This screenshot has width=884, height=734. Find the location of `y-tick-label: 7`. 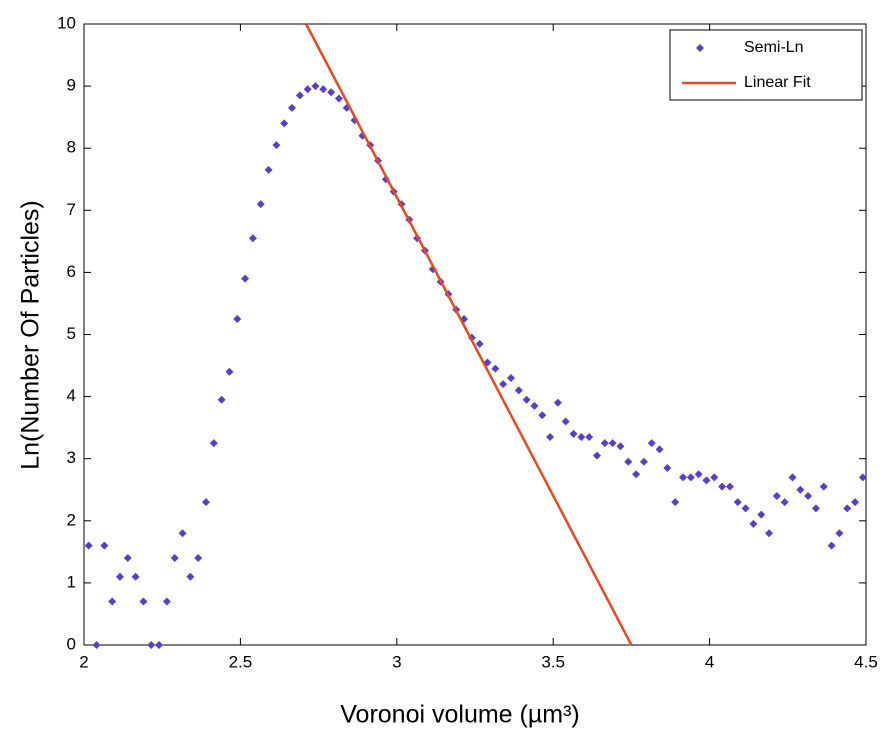

y-tick-label: 7 is located at coordinates (71, 209).